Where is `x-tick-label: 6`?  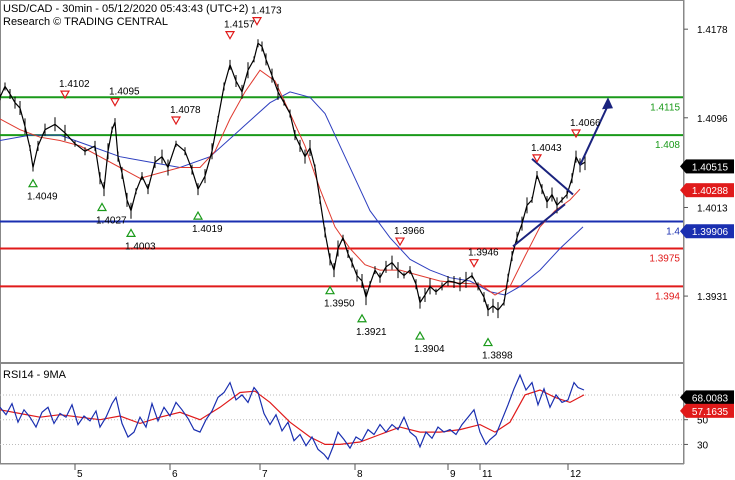
x-tick-label: 6 is located at coordinates (175, 474).